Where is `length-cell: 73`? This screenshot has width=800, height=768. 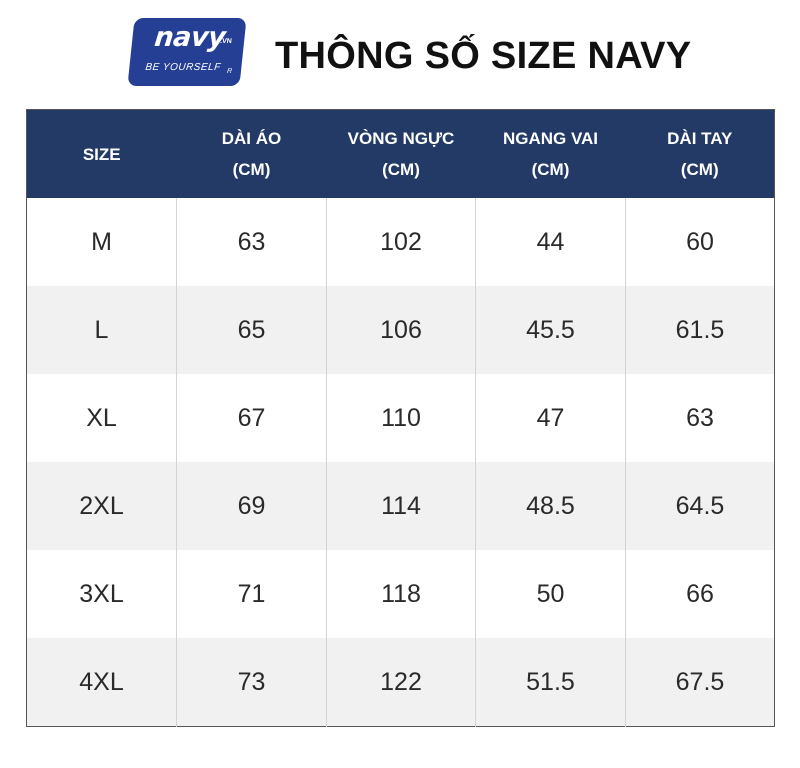 length-cell: 73 is located at coordinates (251, 682).